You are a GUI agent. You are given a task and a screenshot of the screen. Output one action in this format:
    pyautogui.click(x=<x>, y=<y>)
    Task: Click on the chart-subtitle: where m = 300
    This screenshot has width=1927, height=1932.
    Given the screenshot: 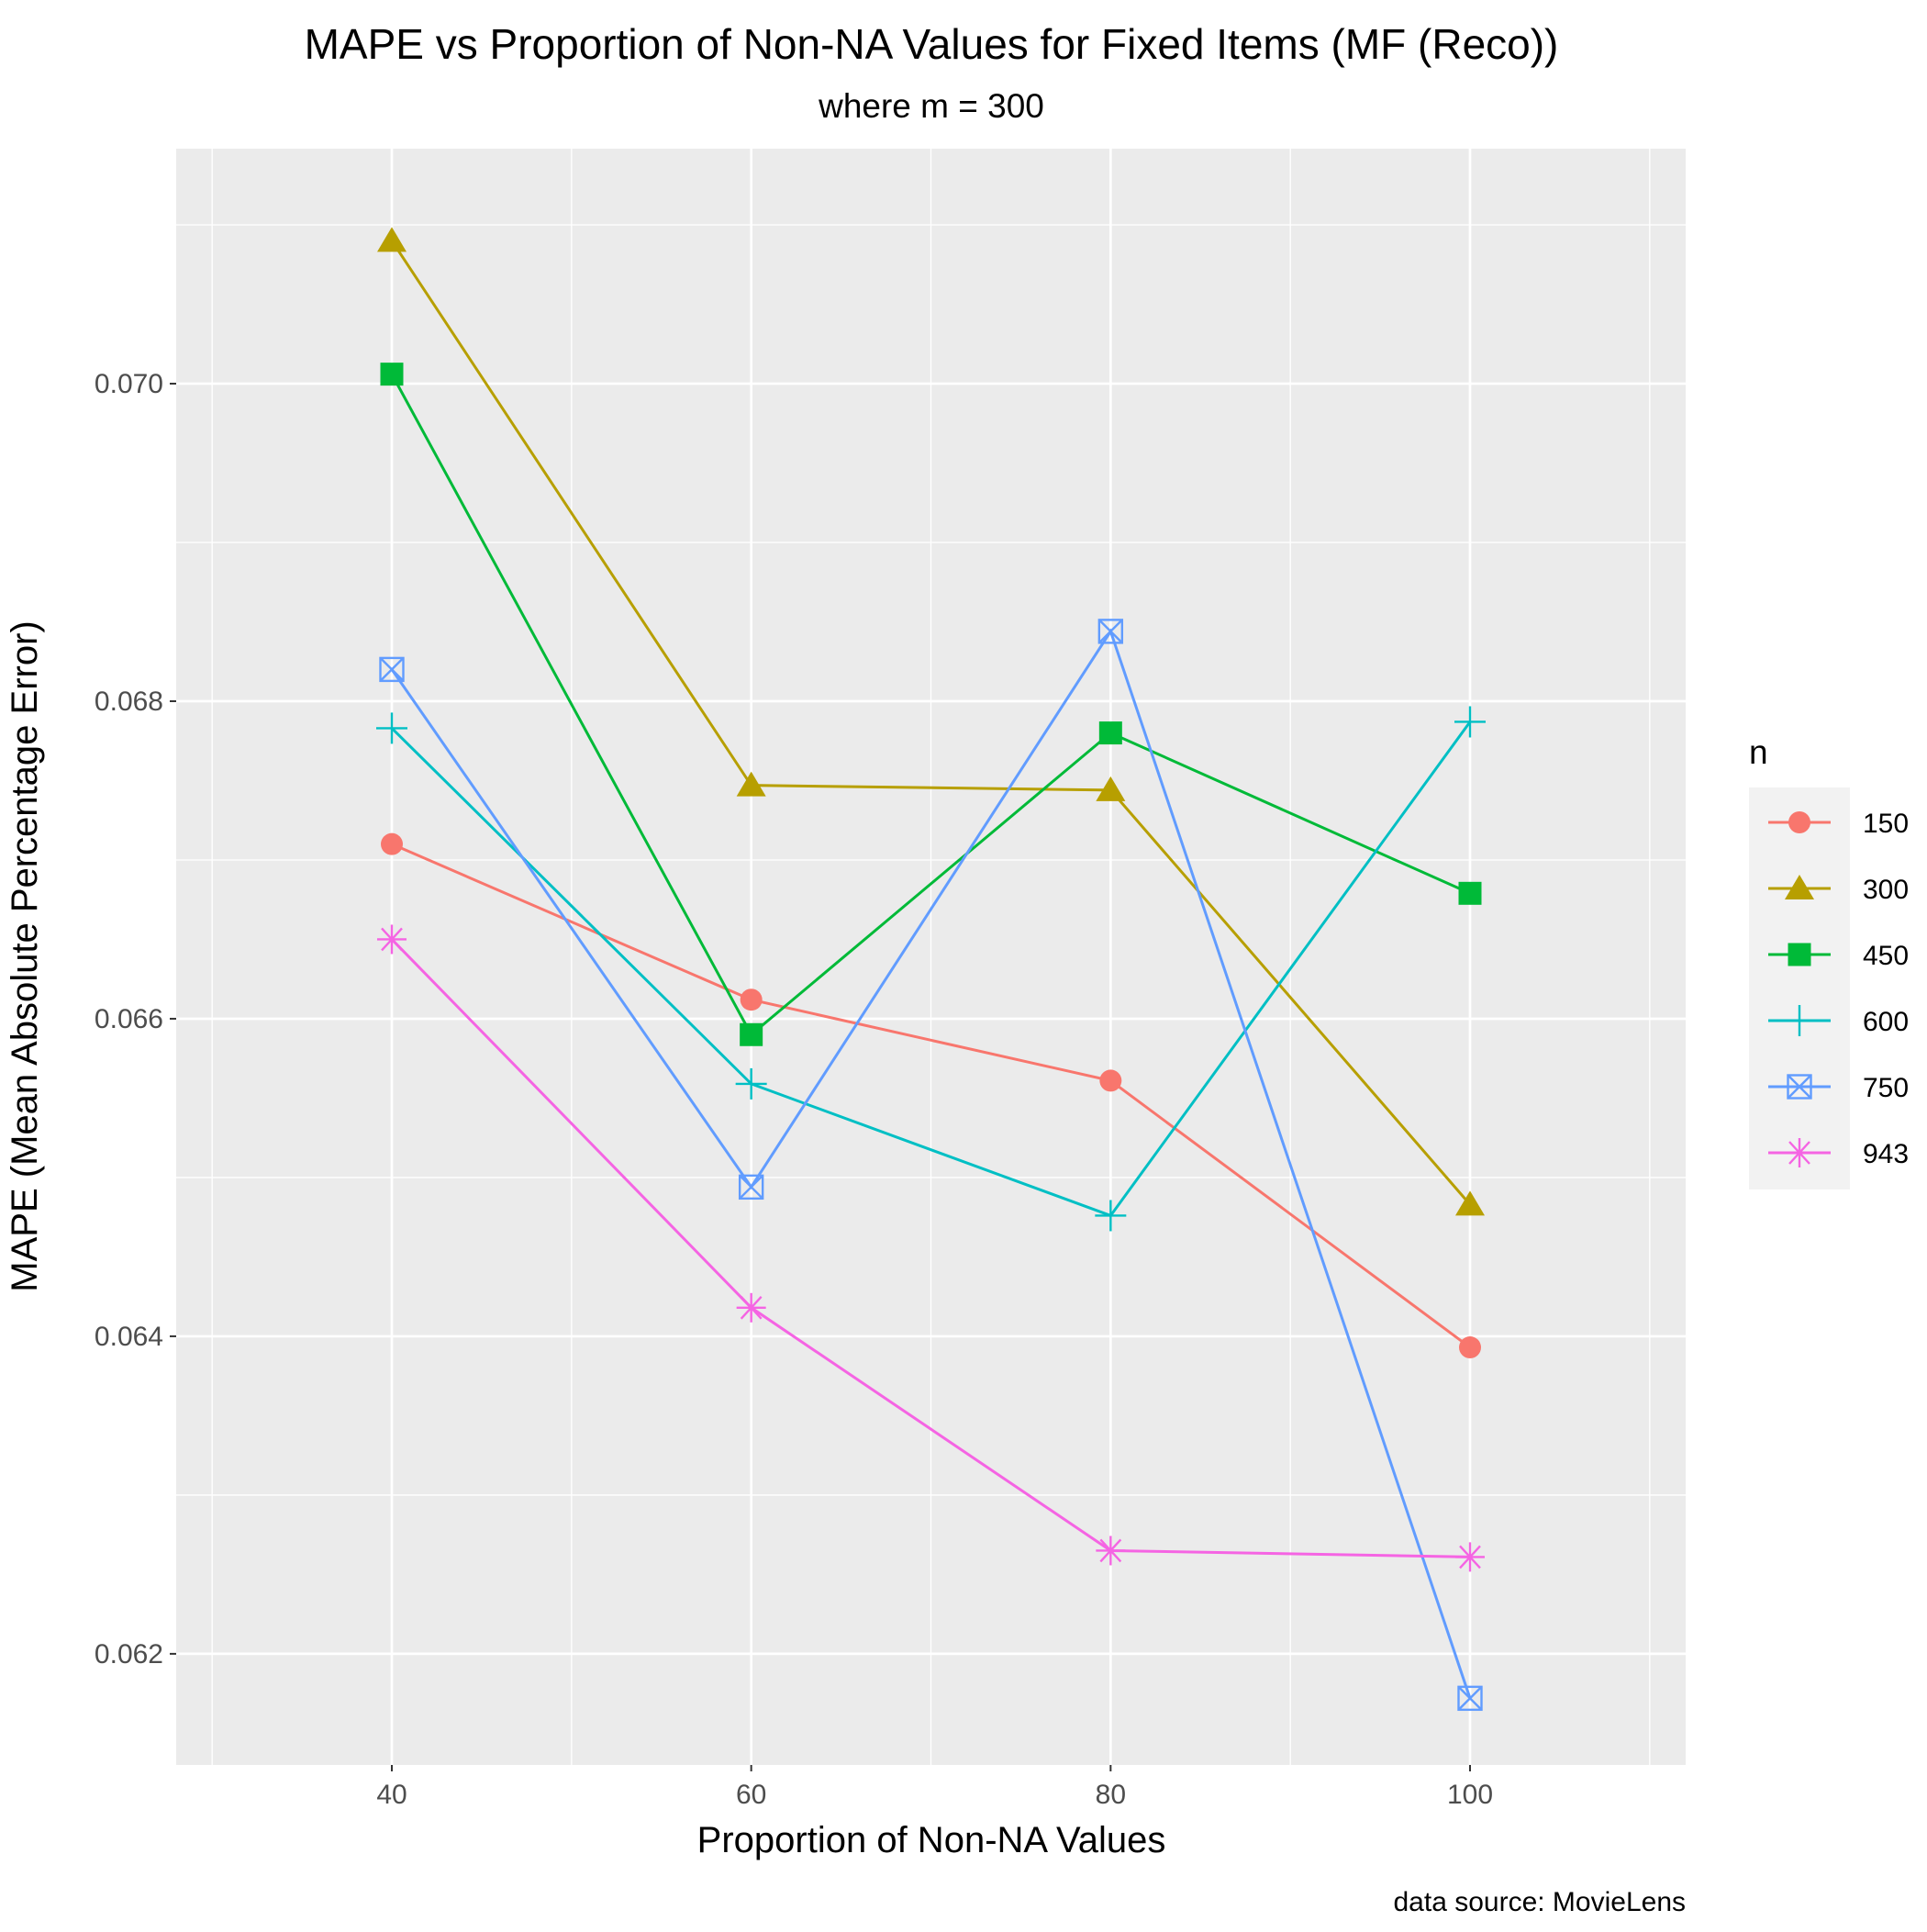 What is the action you would take?
    pyautogui.click(x=931, y=106)
    